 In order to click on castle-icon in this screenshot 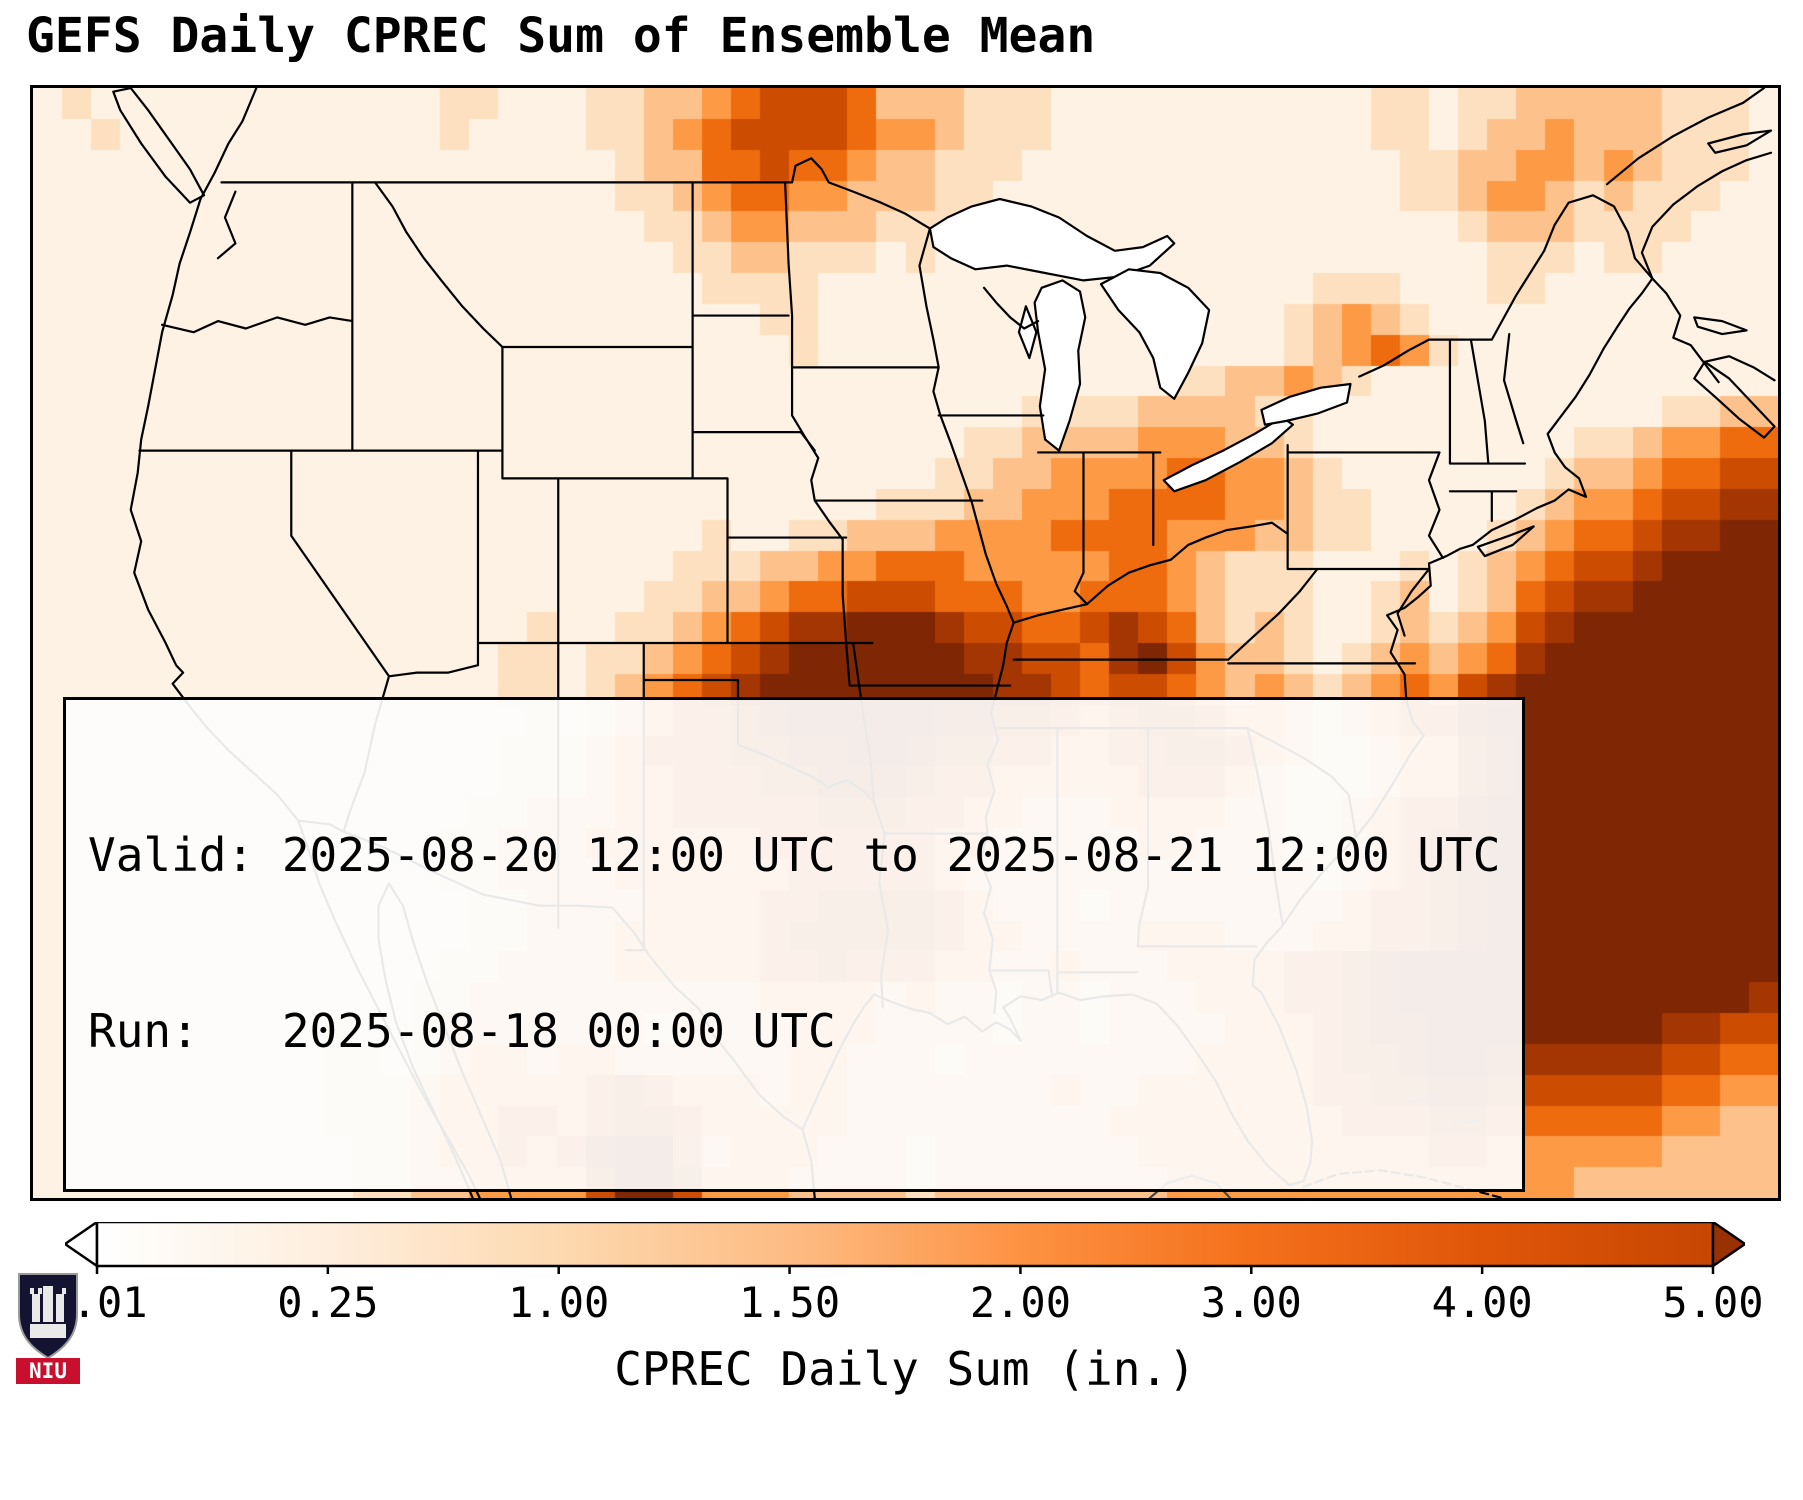, I will do `click(48, 1312)`.